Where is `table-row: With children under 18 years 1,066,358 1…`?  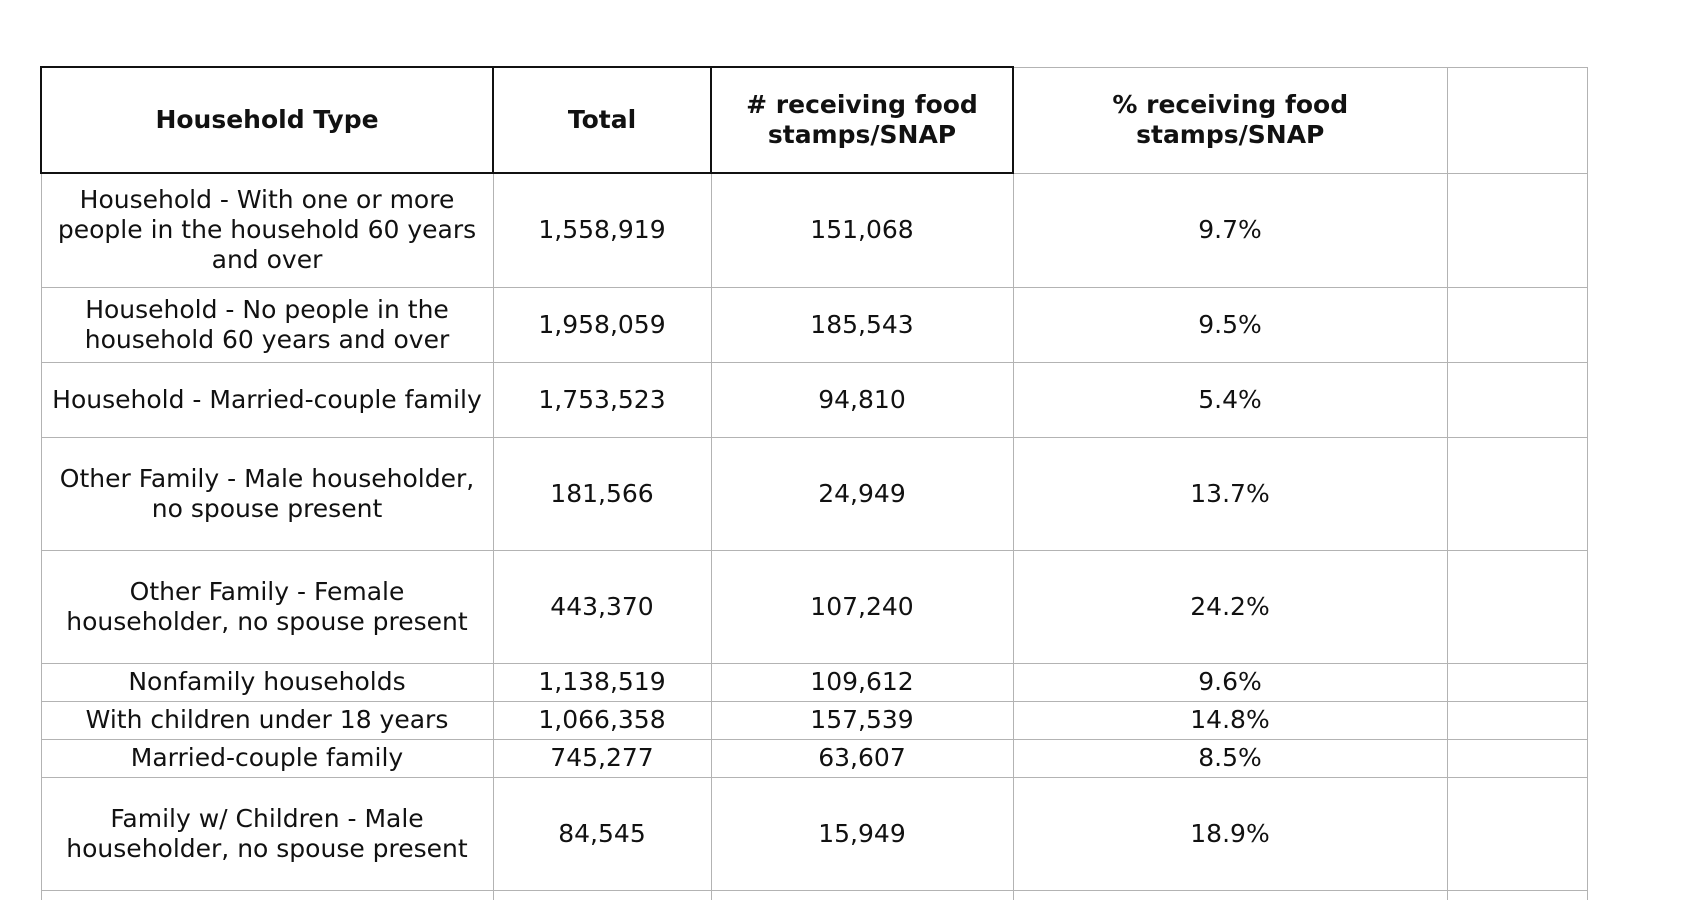 table-row: With children under 18 years 1,066,358 1… is located at coordinates (814, 720).